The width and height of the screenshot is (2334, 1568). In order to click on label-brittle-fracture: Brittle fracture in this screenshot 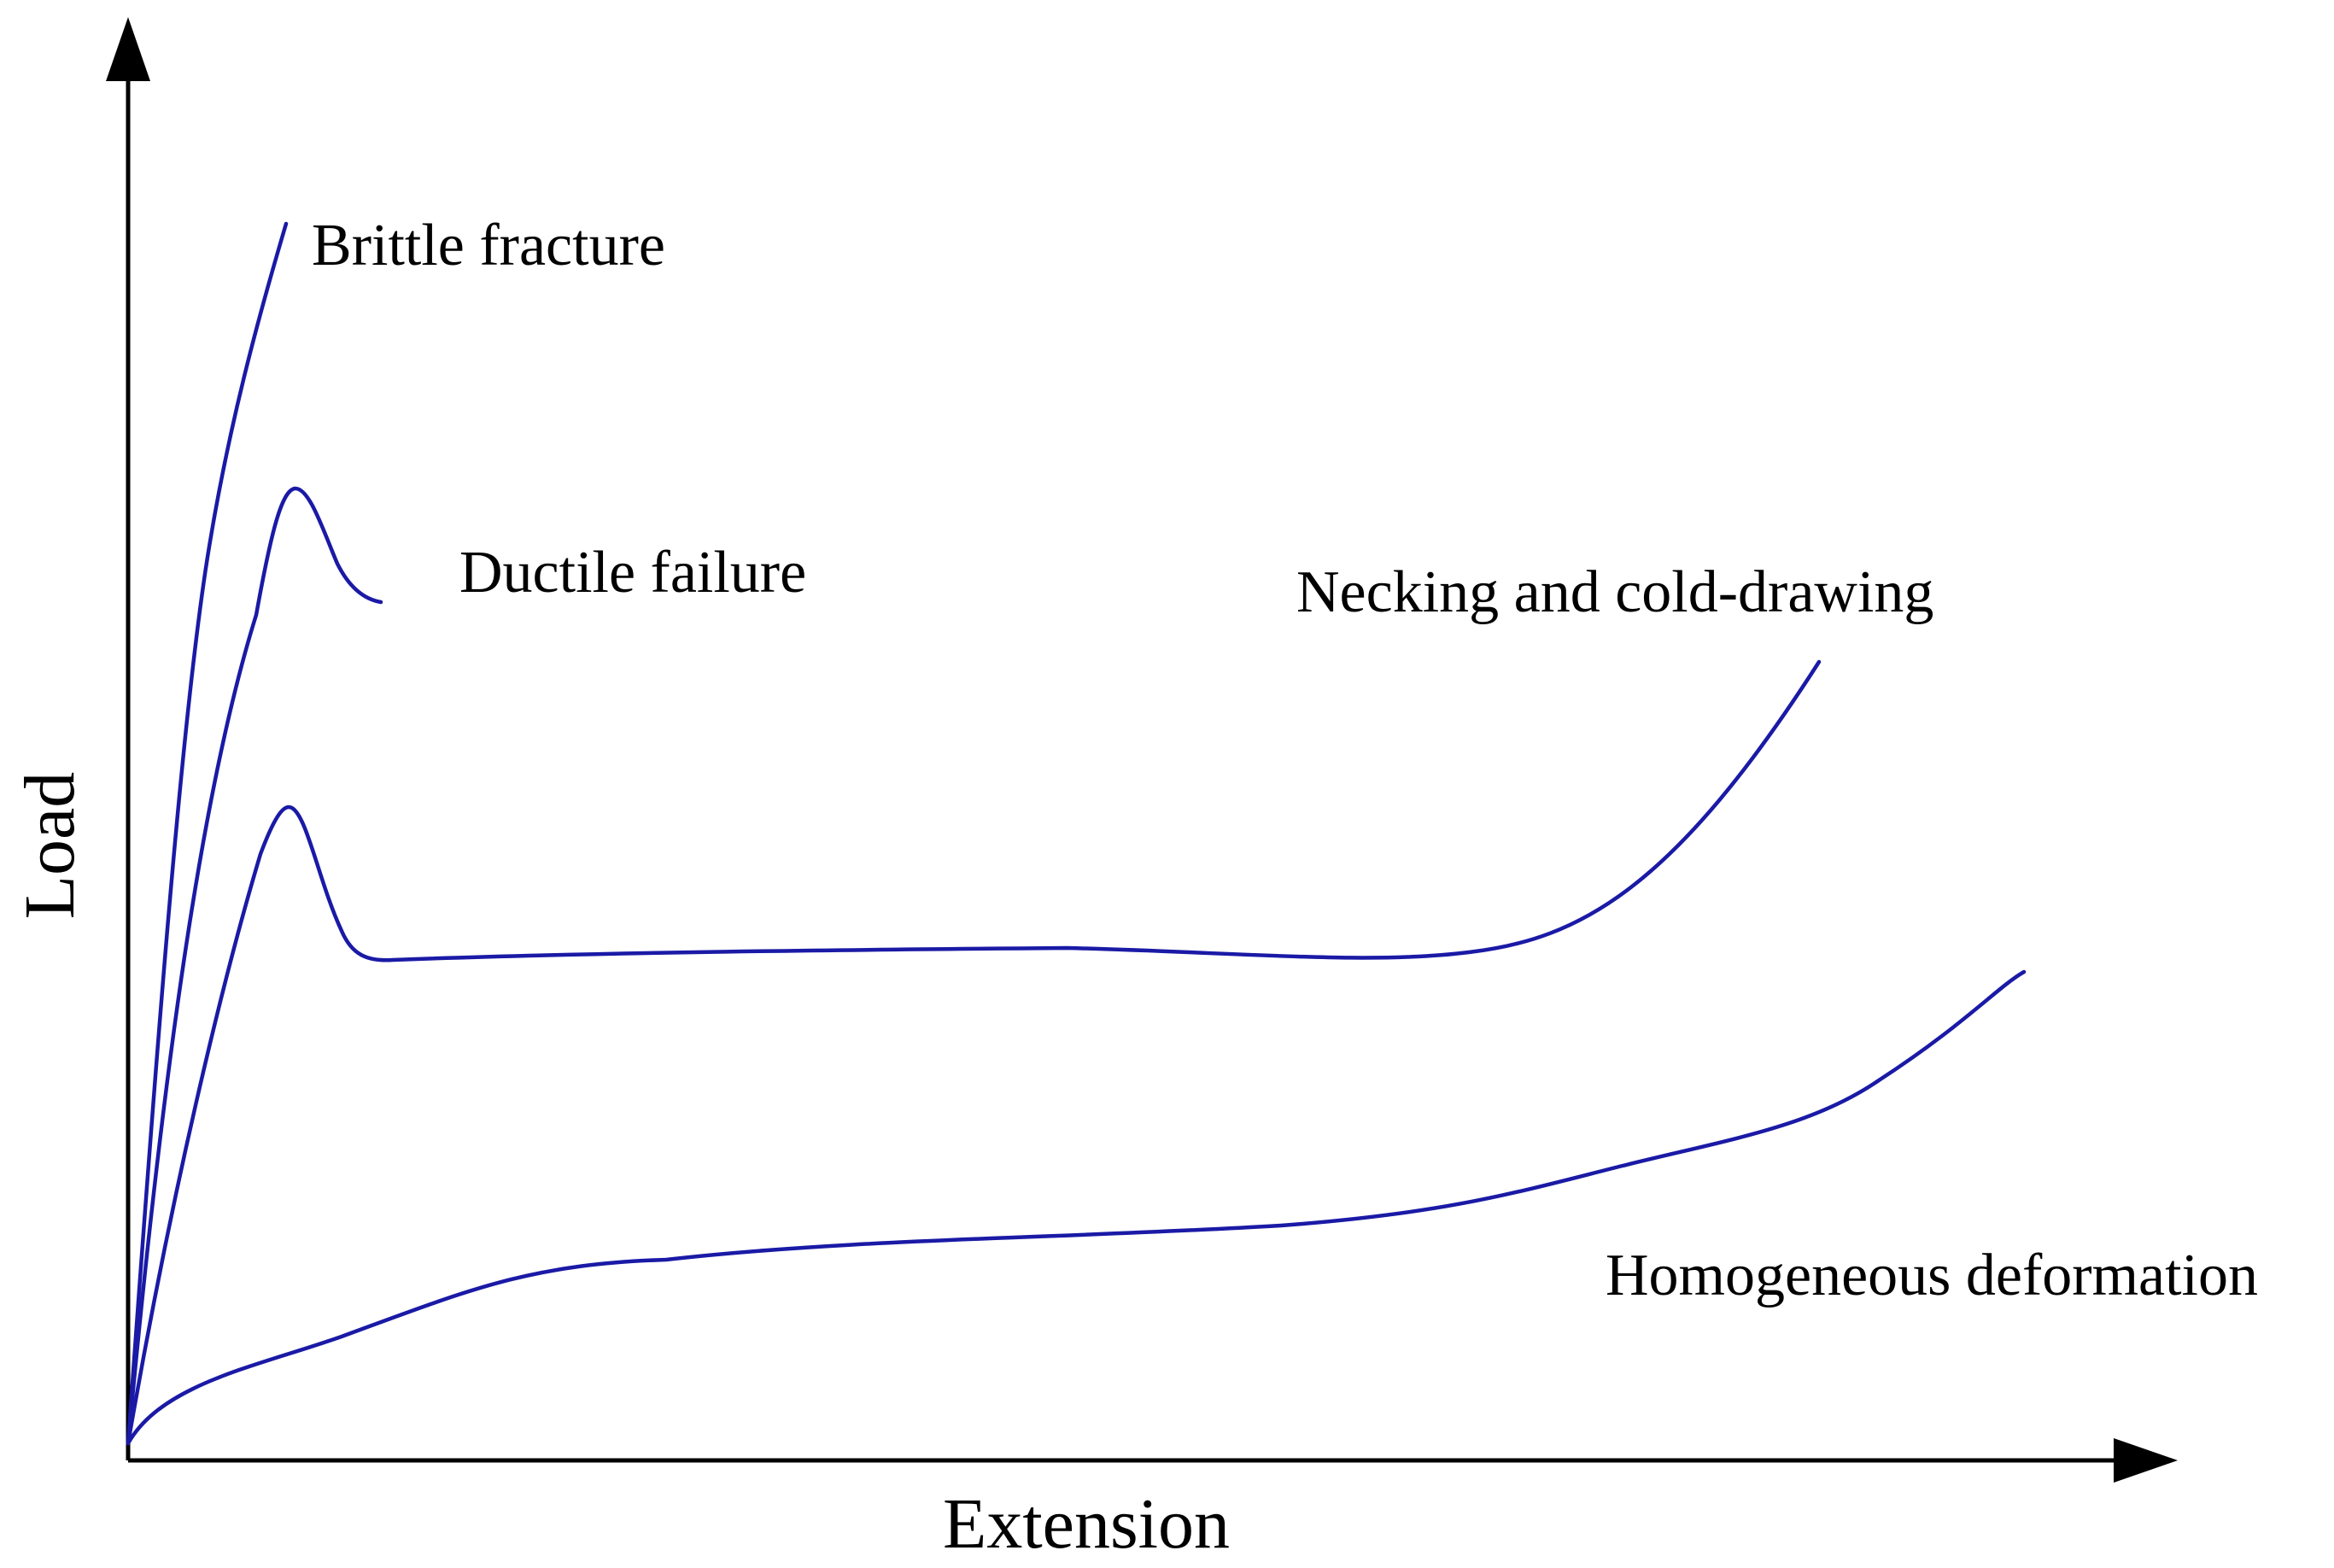, I will do `click(489, 246)`.